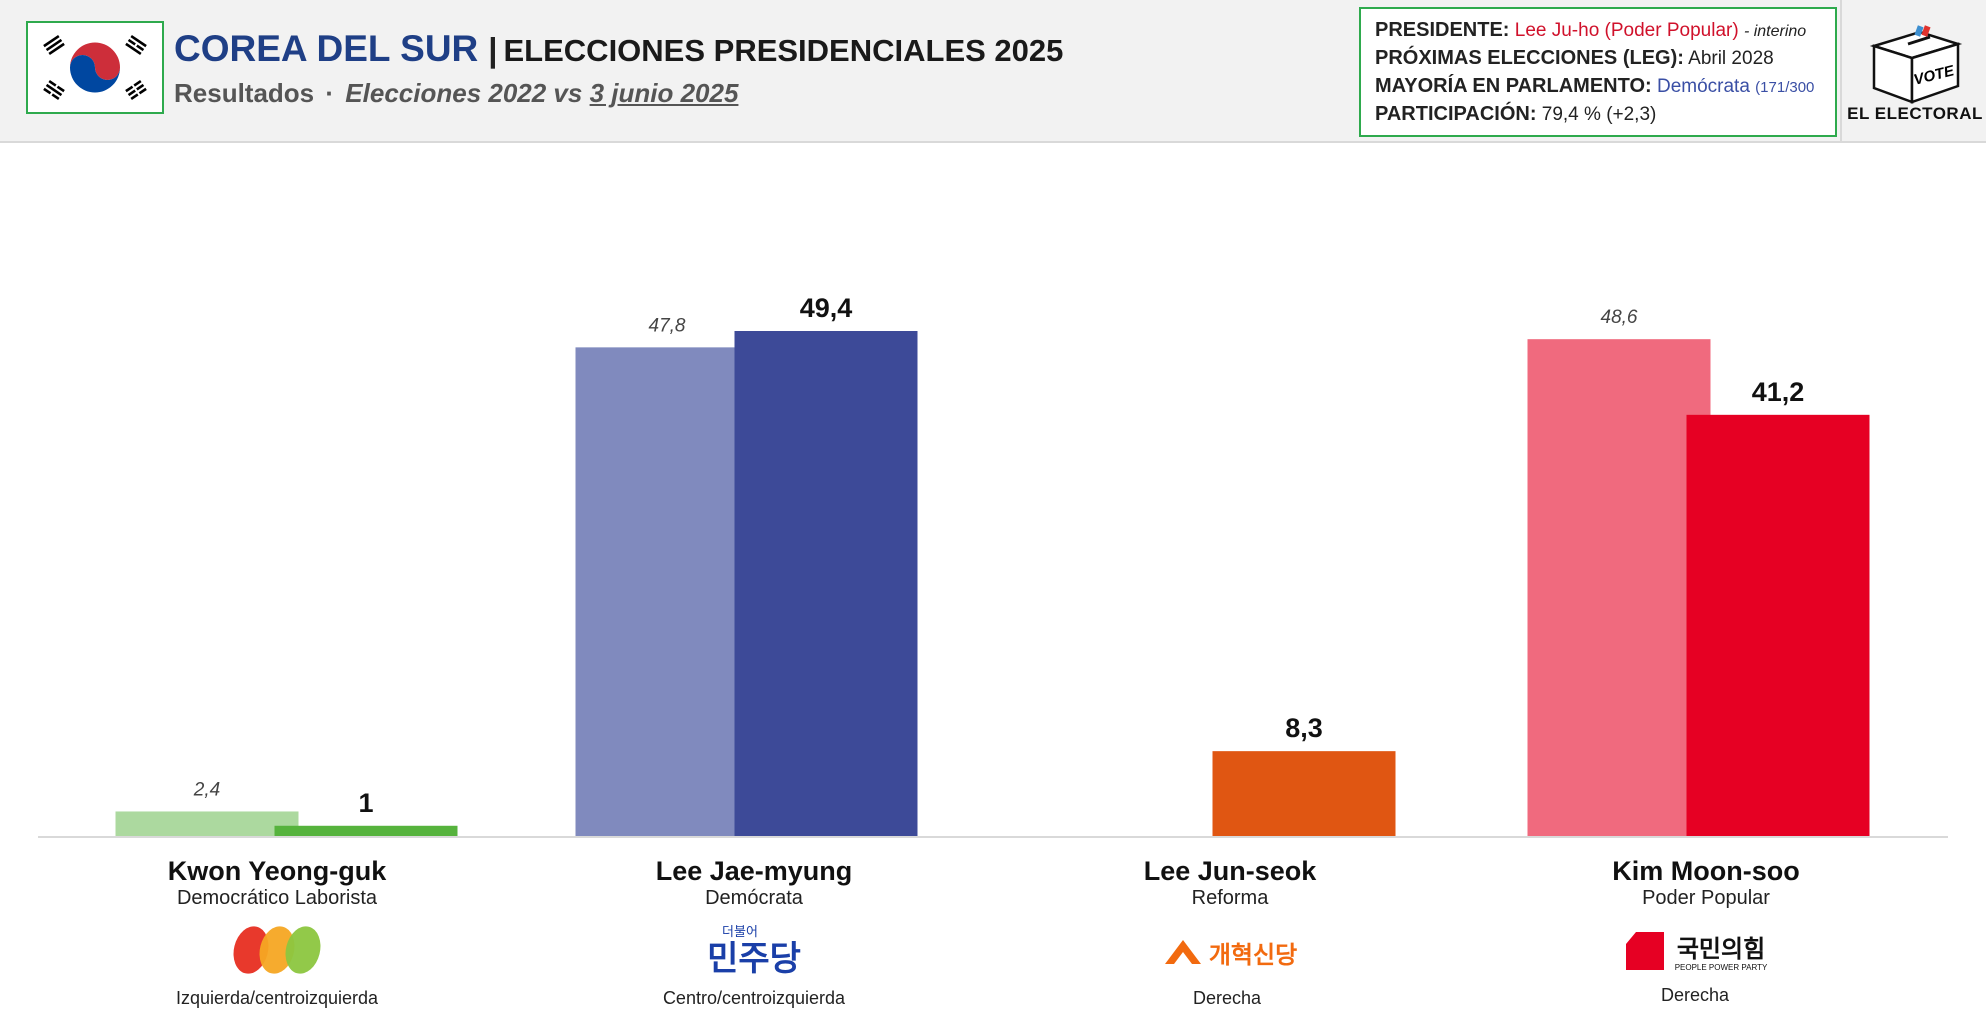  I want to click on candidate-kim-moon-soo: Kim Moon-soo Poder Popular, so click(1706, 883).